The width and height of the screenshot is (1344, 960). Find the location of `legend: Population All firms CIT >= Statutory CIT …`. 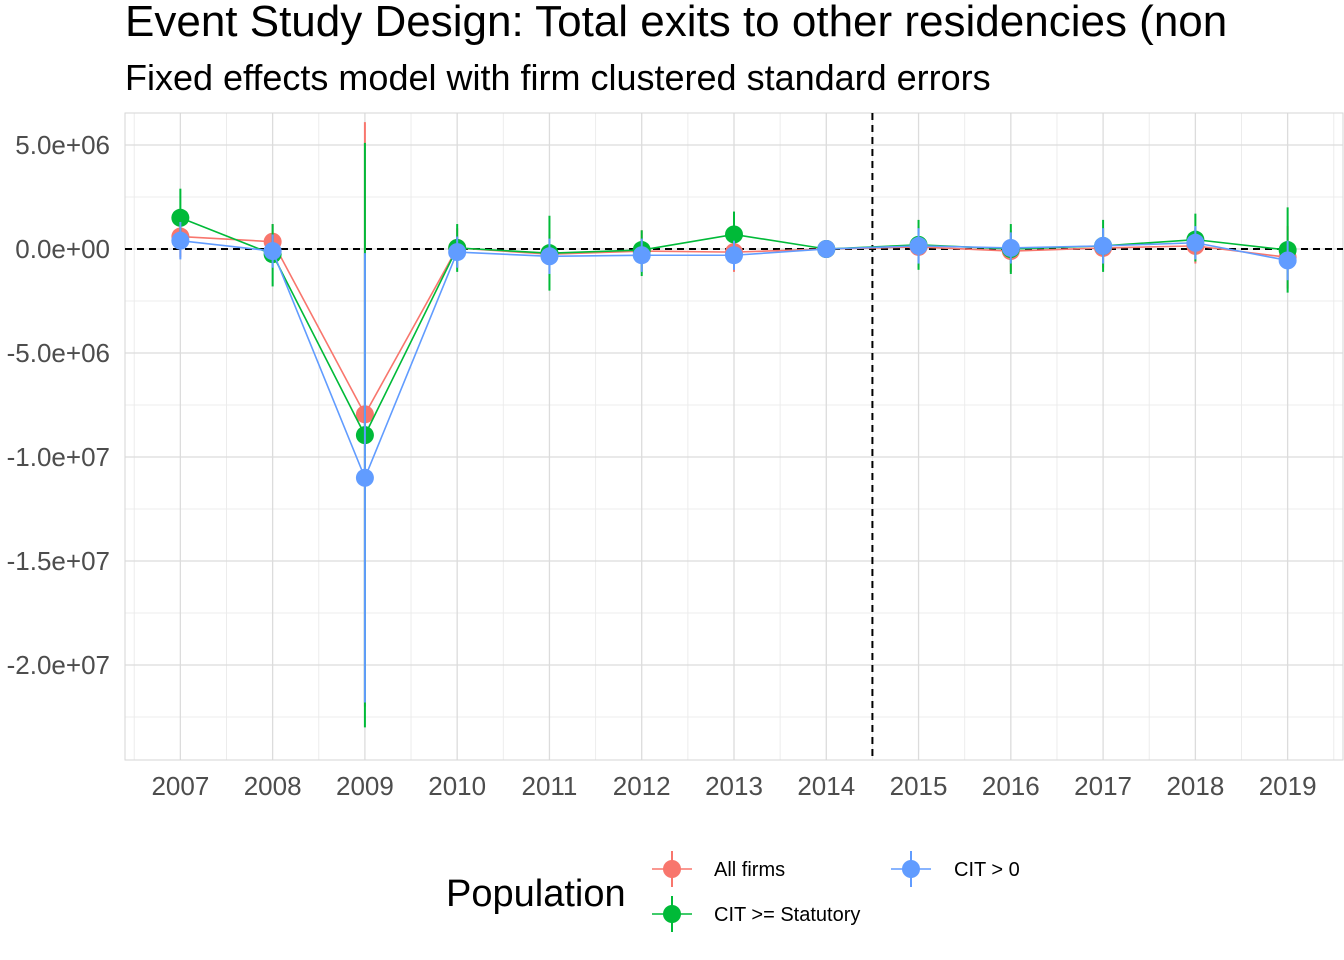

legend: Population All firms CIT >= Statutory CIT … is located at coordinates (733, 891).